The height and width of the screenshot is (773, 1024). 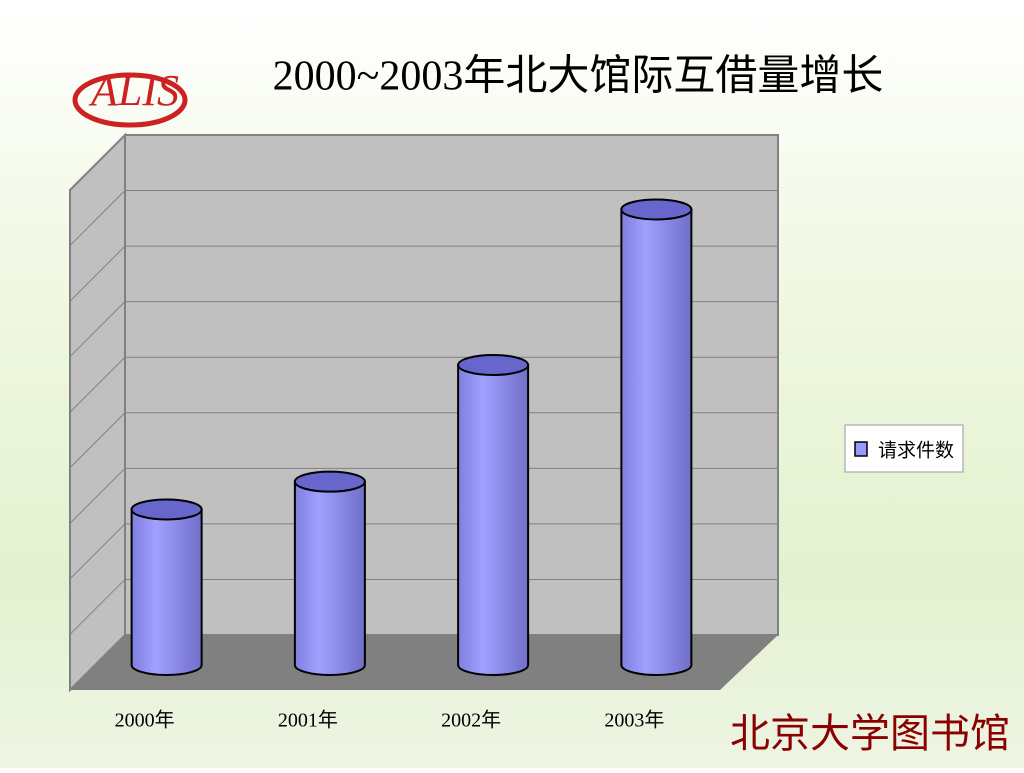 What do you see at coordinates (870, 733) in the screenshot?
I see `footer: 北京大学图书馆` at bounding box center [870, 733].